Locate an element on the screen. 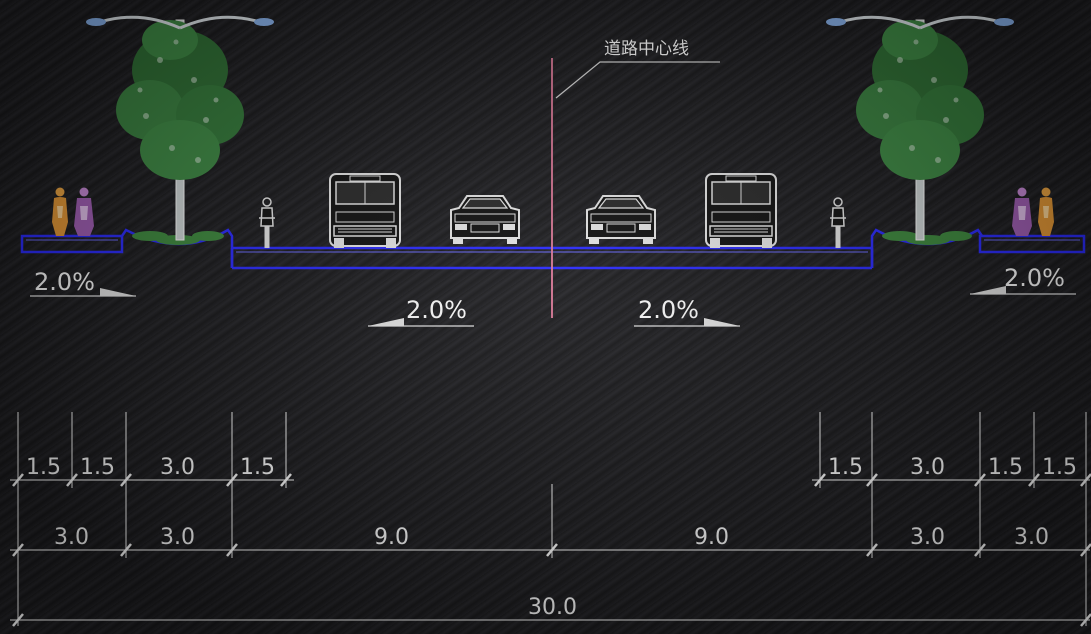 Image resolution: width=1091 pixels, height=634 pixels. left-pedestrian-icon is located at coordinates (60, 211).